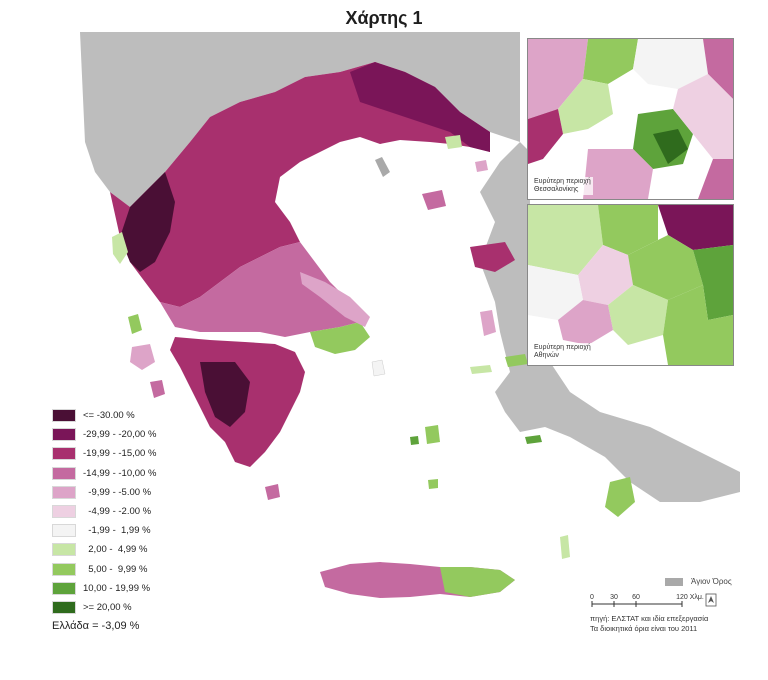 This screenshot has width=768, height=680. I want to click on thessaloniki-inset-label: Ευρύτερη περιοχή Θεσσαλονίκης, so click(562, 186).